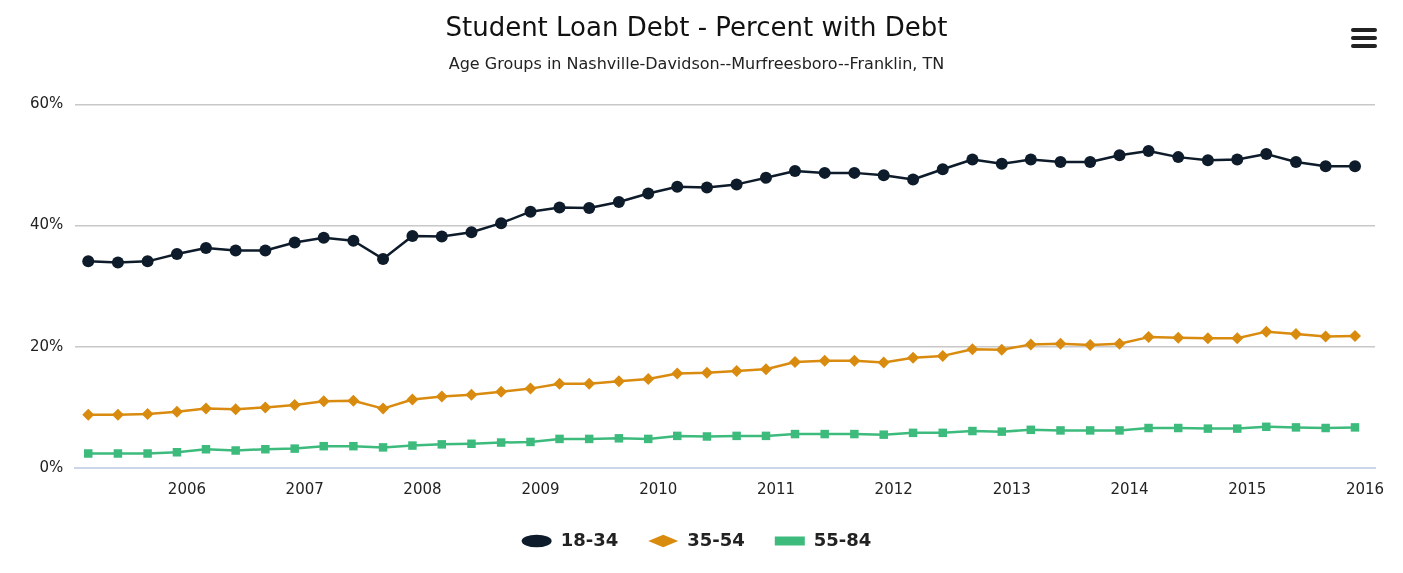  I want to click on x-tick-label: 2013, so click(1011, 488).